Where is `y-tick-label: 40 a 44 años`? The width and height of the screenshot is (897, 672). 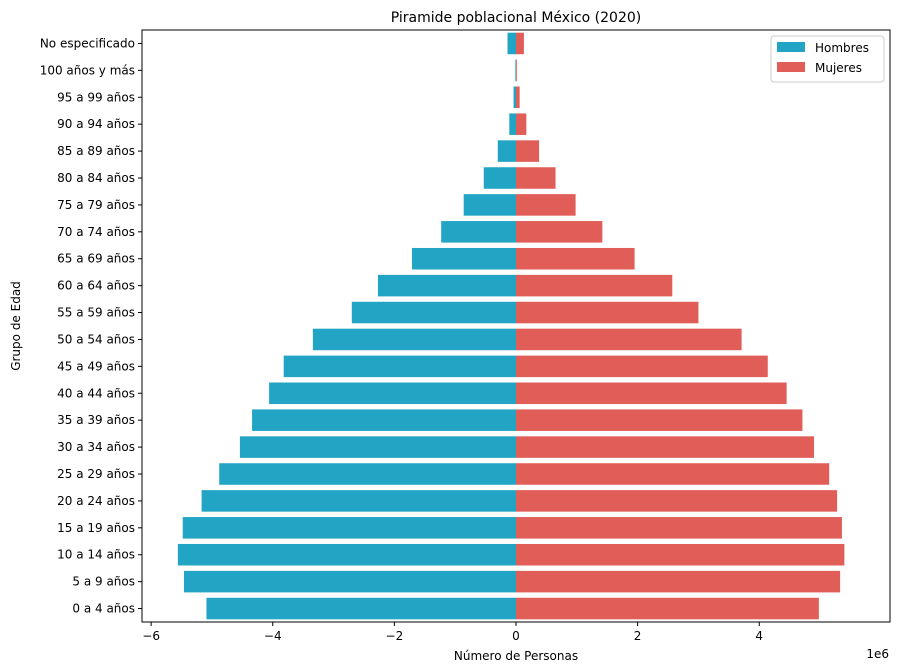 y-tick-label: 40 a 44 años is located at coordinates (96, 393).